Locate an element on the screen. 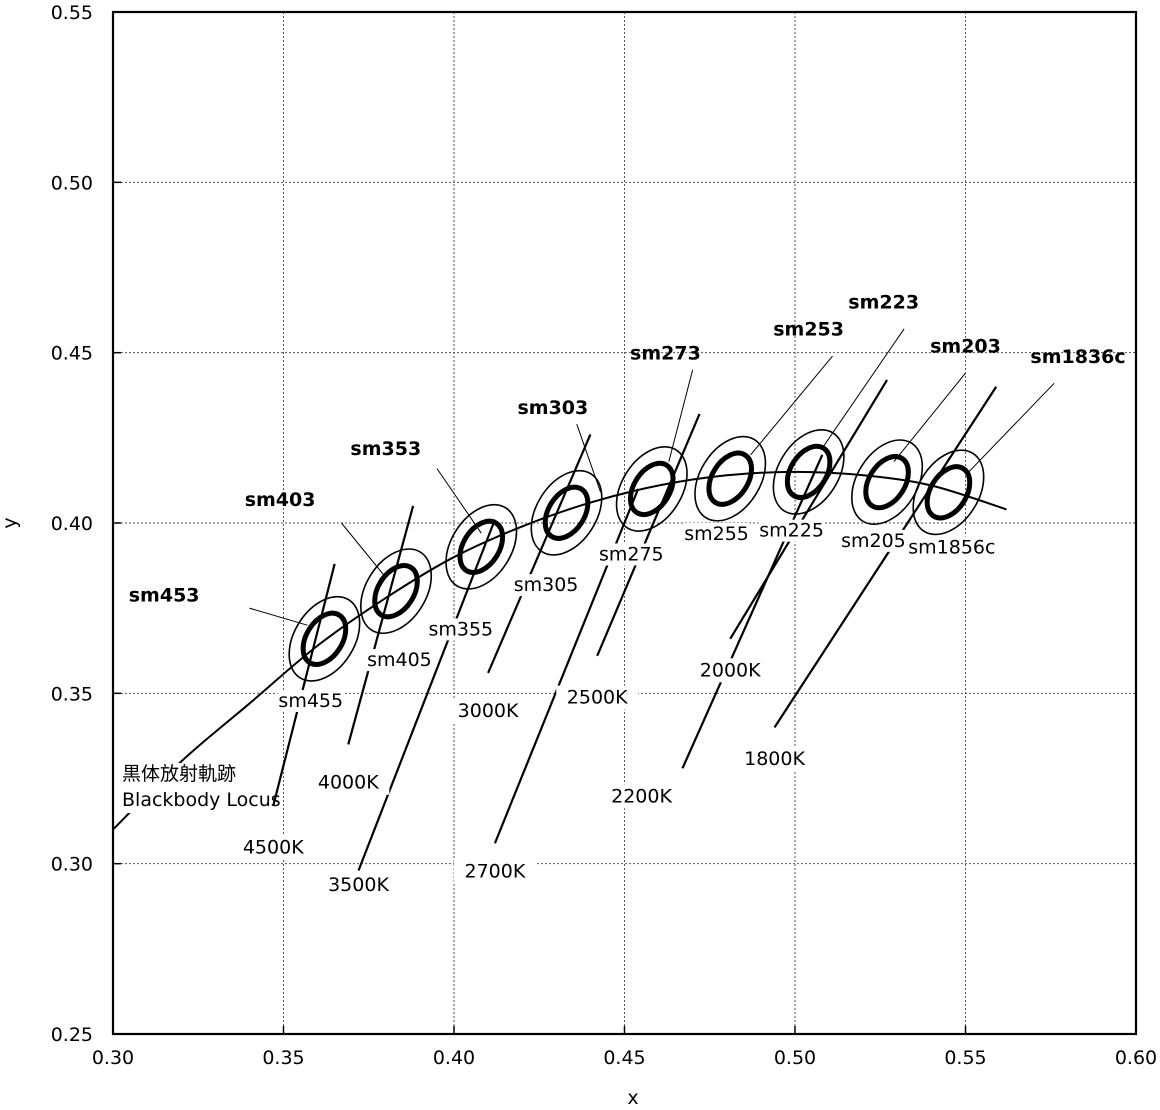 The height and width of the screenshot is (1110, 1160). x-tick-label: 0.30 is located at coordinates (113, 1058).